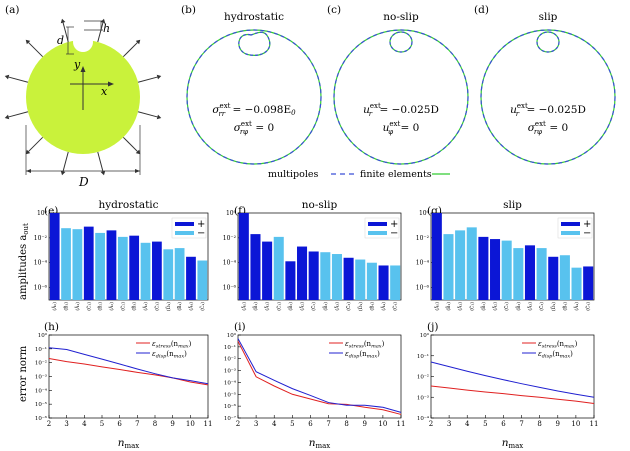 The width and height of the screenshot is (630, 451). What do you see at coordinates (179, 306) in the screenshot?
I see `bar-category-label: (B̃₄)` at bounding box center [179, 306].